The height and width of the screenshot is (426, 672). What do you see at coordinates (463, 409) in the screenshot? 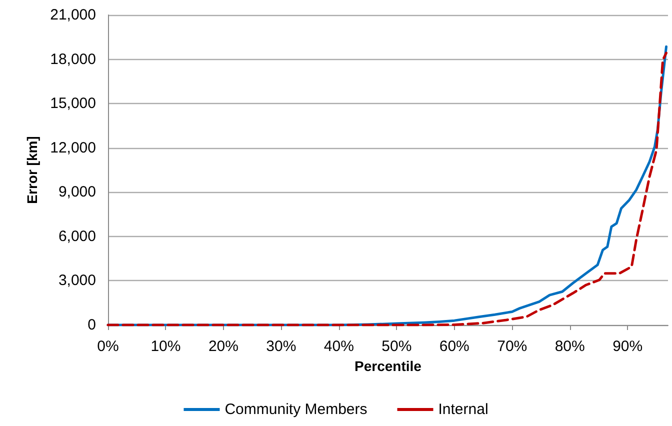
I see `legend-label: Internal` at bounding box center [463, 409].